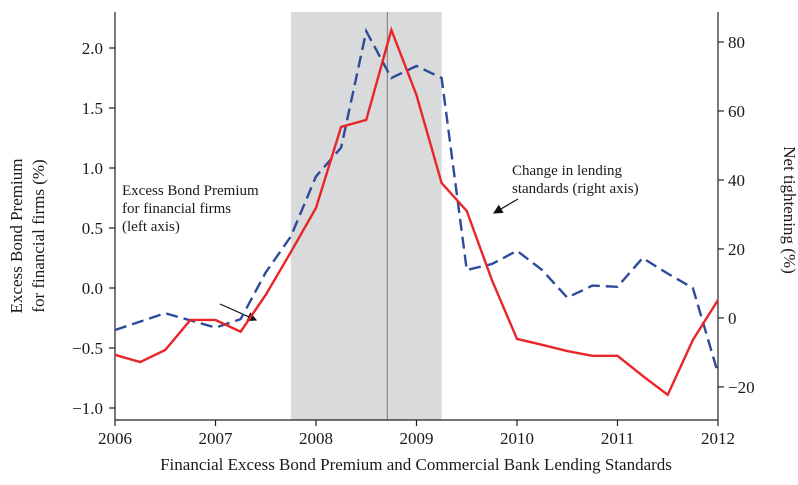 The image size is (798, 485). I want to click on x-tick-label: 2007, so click(216, 438).